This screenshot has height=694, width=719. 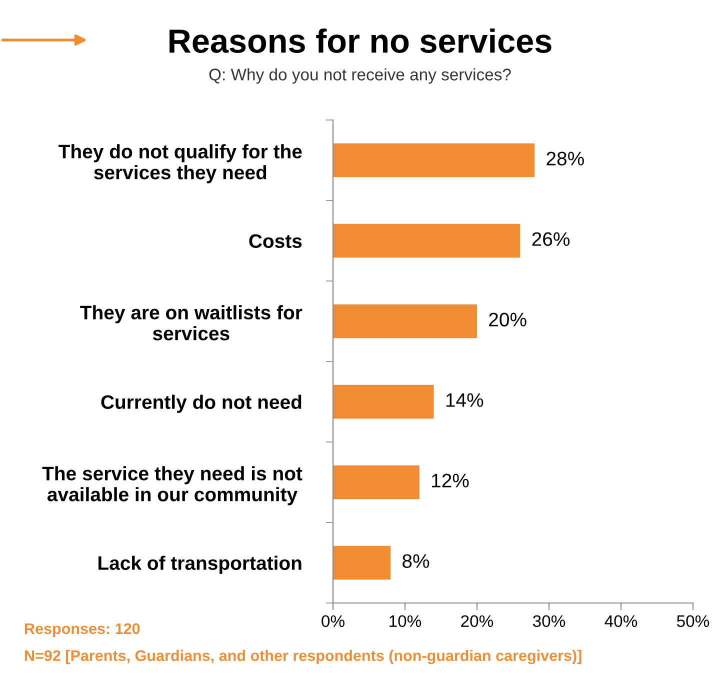 What do you see at coordinates (201, 403) in the screenshot?
I see `y-tick-label: Currently do not need` at bounding box center [201, 403].